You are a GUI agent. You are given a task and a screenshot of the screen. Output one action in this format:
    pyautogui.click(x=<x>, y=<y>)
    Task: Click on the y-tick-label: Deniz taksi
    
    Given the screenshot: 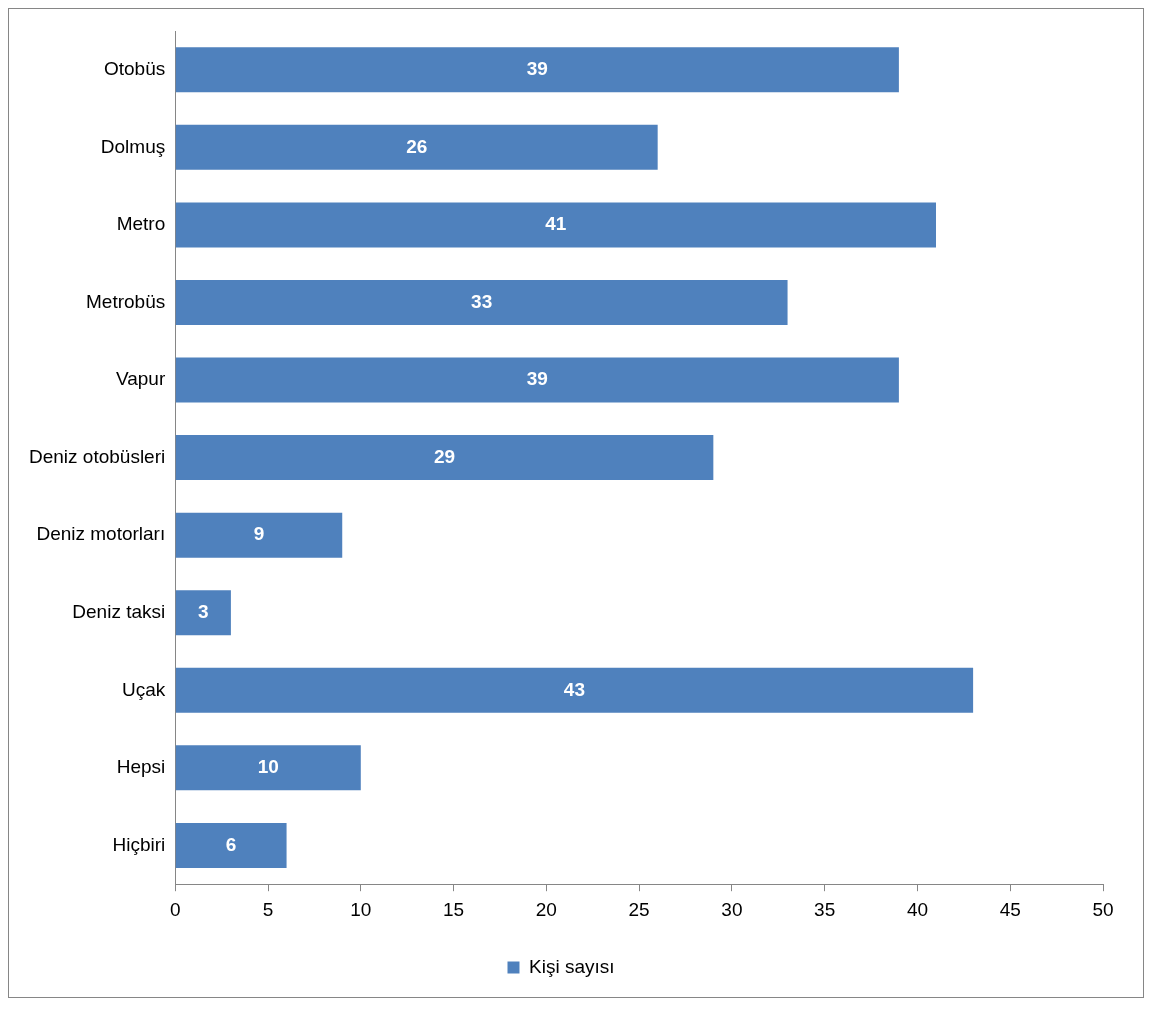 What is the action you would take?
    pyautogui.click(x=119, y=611)
    